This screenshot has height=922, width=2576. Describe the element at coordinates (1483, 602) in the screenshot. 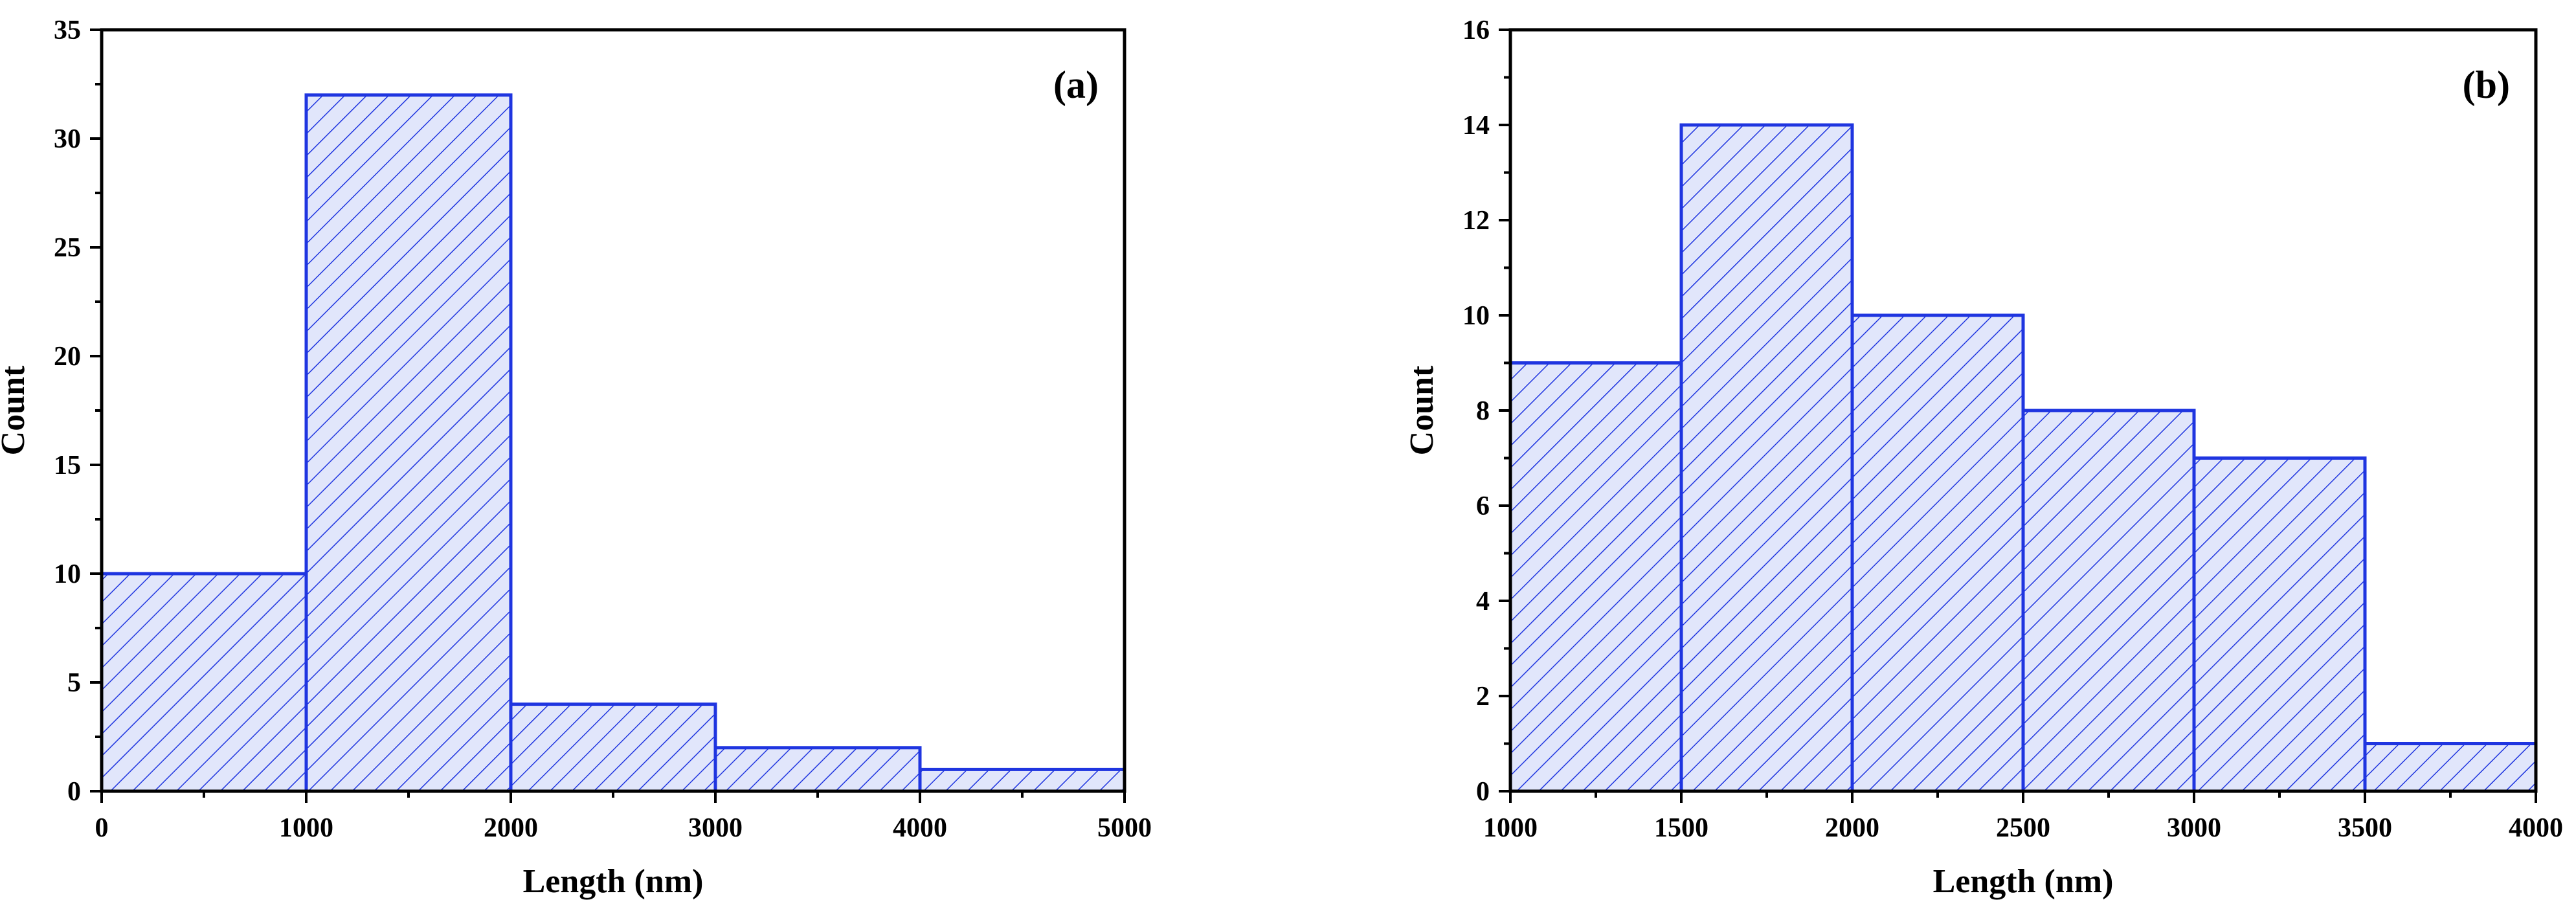

I see `y-tick-label: 4` at that location.